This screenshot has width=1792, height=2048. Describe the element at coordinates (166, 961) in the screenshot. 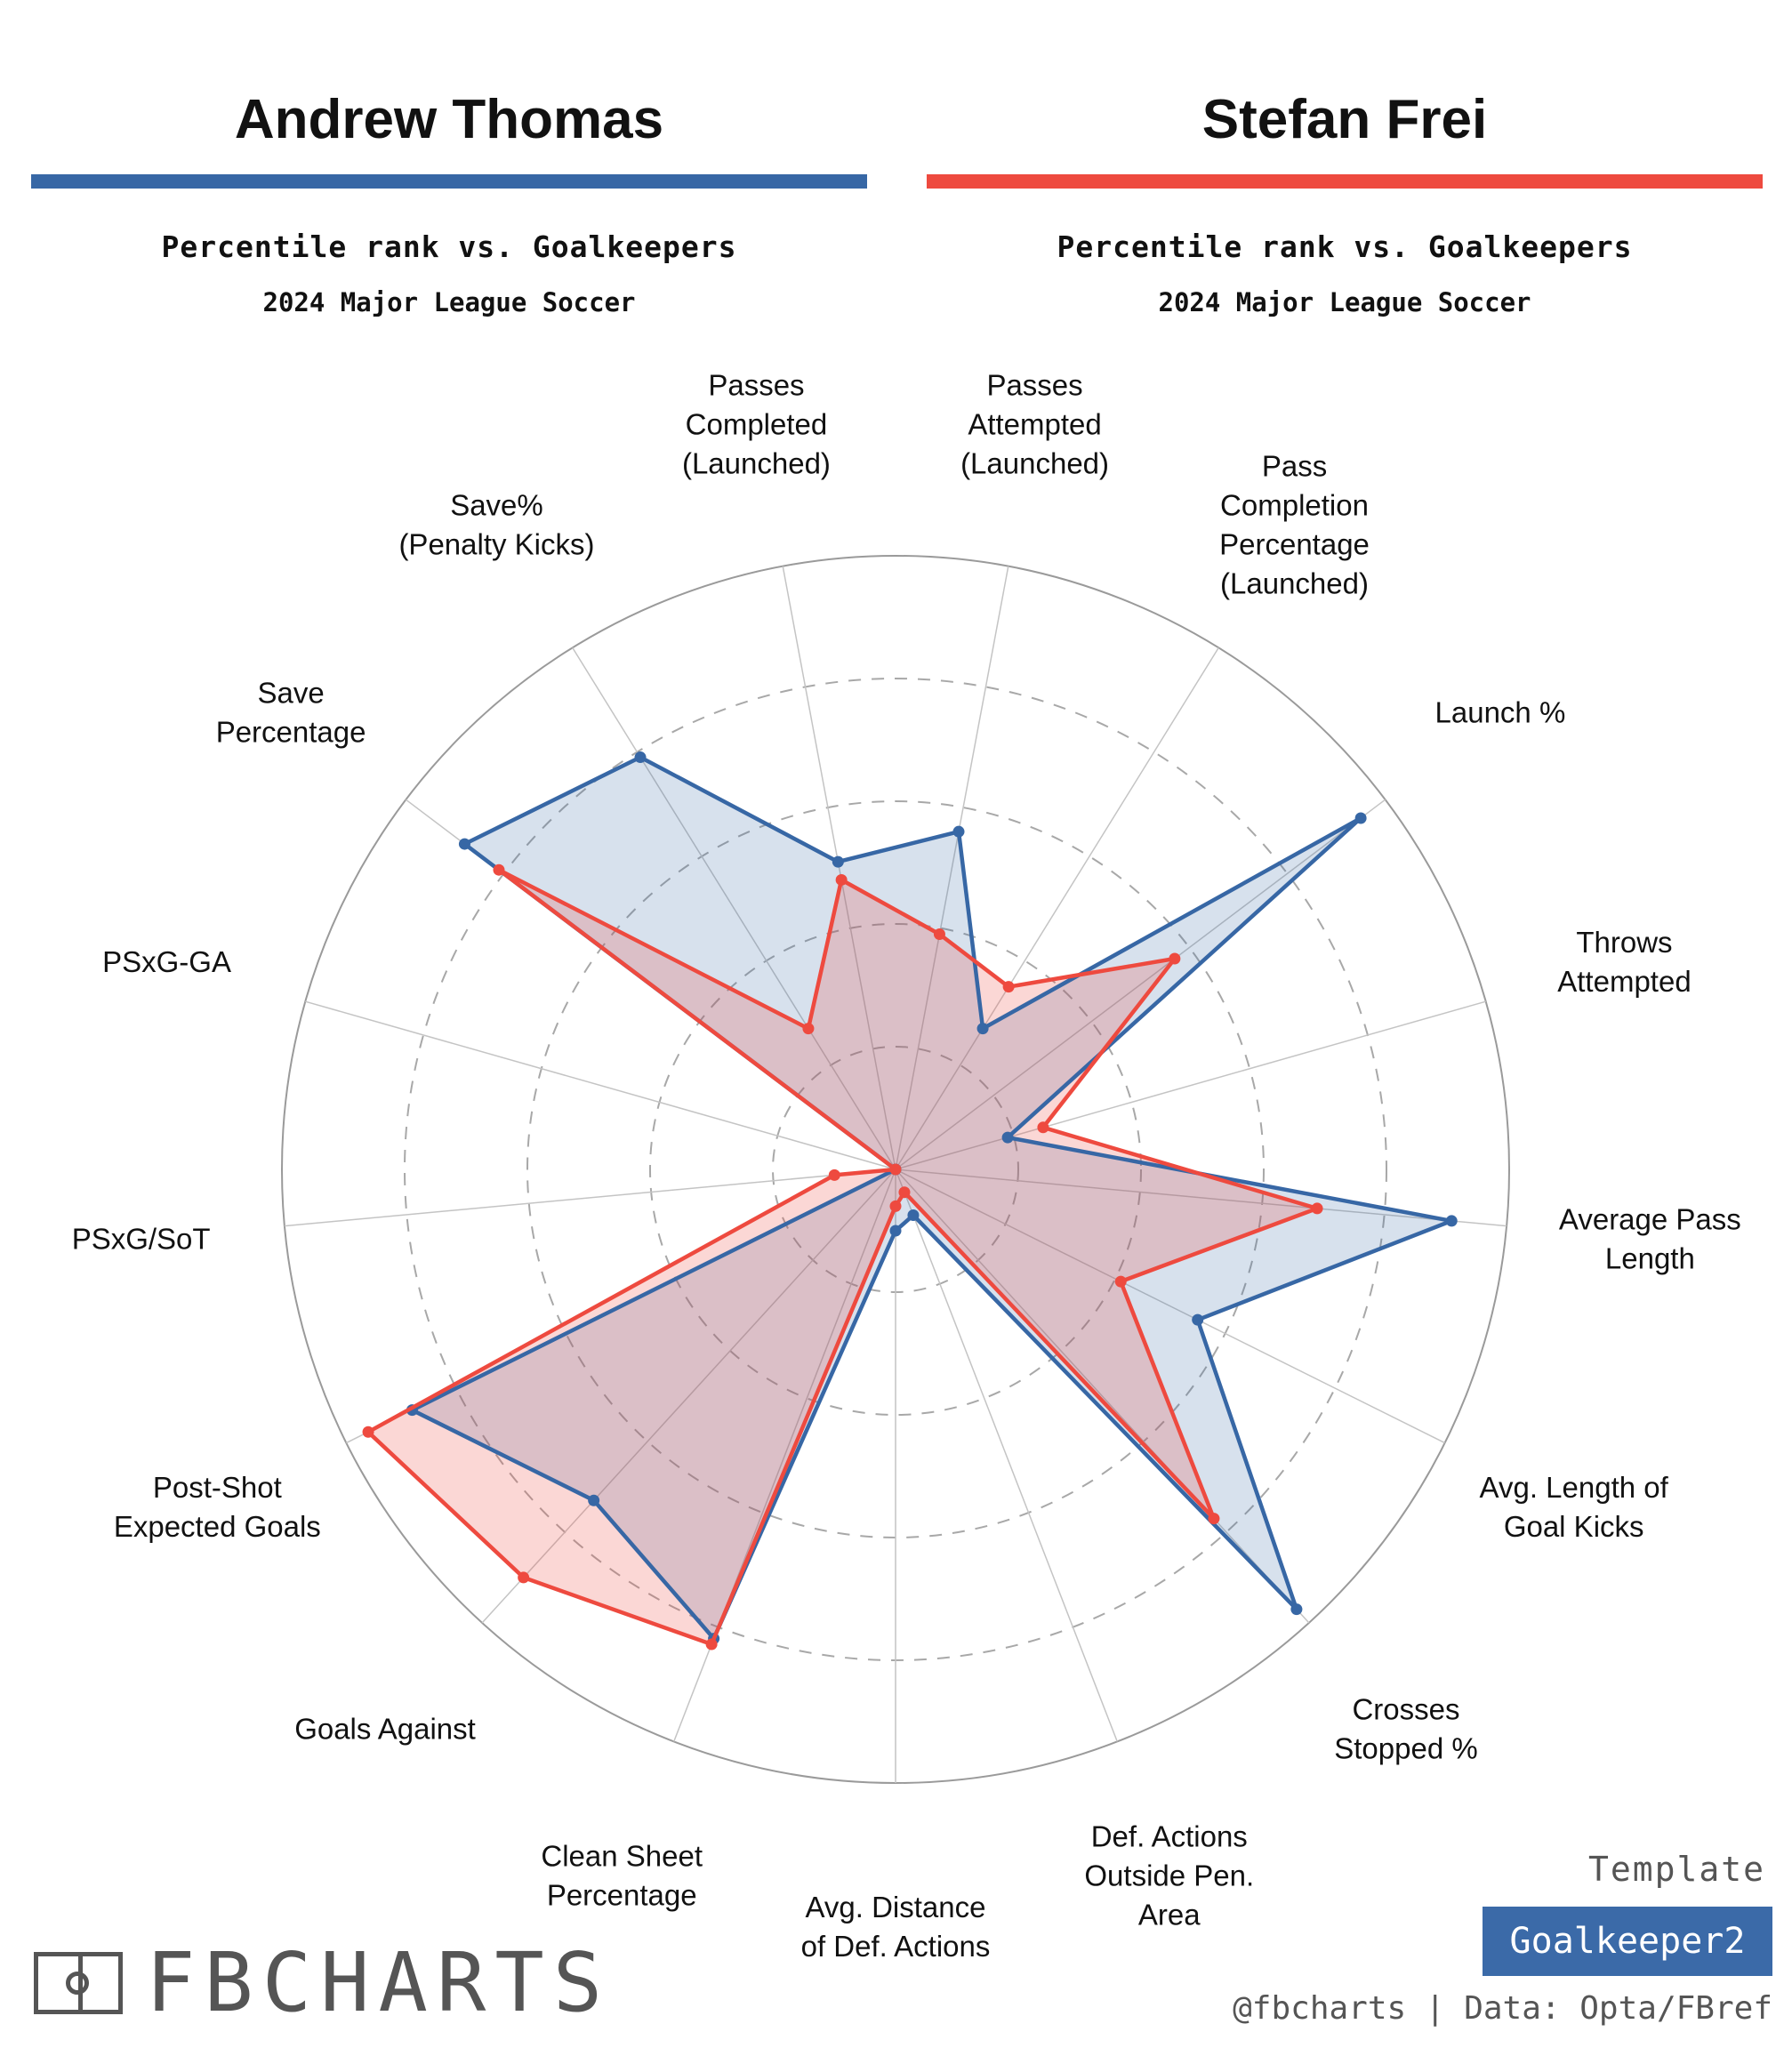

I see `category-label-15: PSxG-GA` at that location.